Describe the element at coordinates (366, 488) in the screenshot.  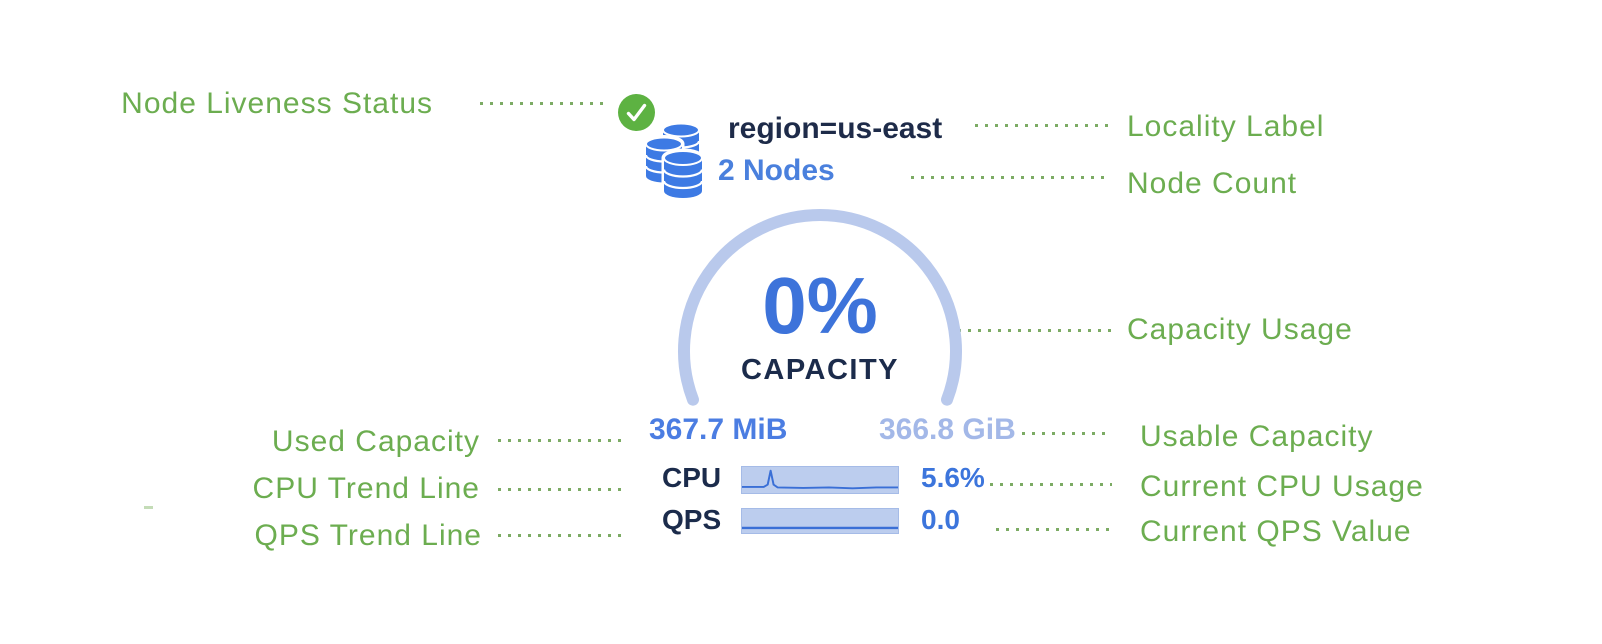
I see `annotation-cpu-trend-line: CPU Trend Line` at that location.